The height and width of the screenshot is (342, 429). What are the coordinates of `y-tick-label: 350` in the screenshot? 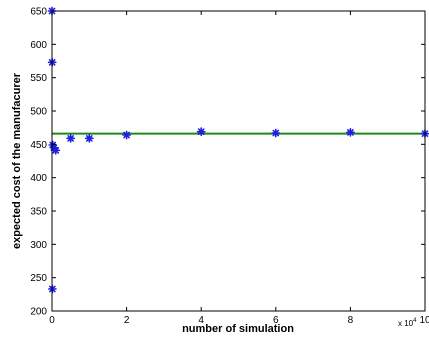 It's located at (38, 212).